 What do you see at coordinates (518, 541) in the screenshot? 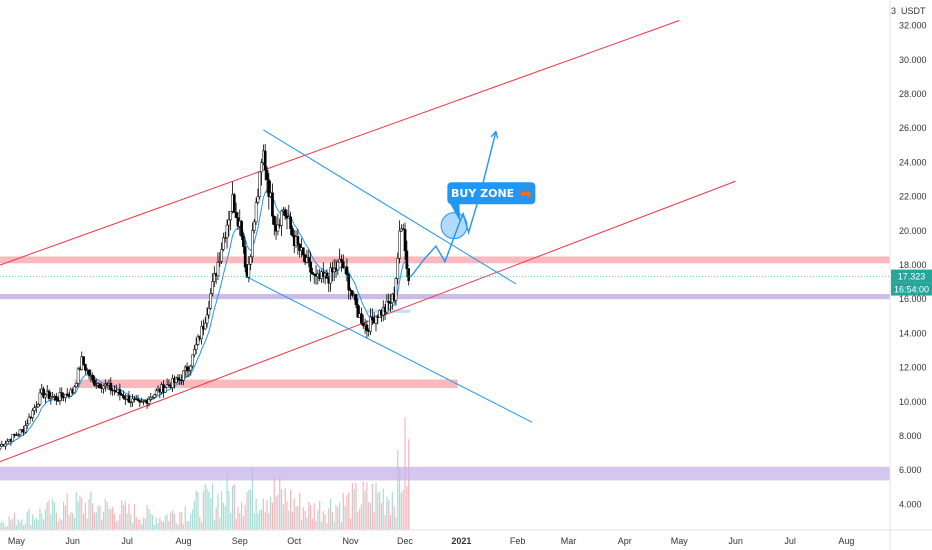
I see `x-tick-label: Feb` at bounding box center [518, 541].